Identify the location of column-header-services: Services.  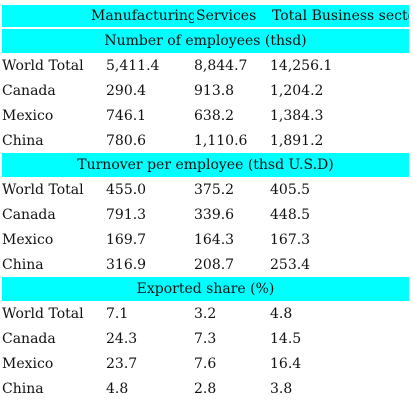
(232, 16).